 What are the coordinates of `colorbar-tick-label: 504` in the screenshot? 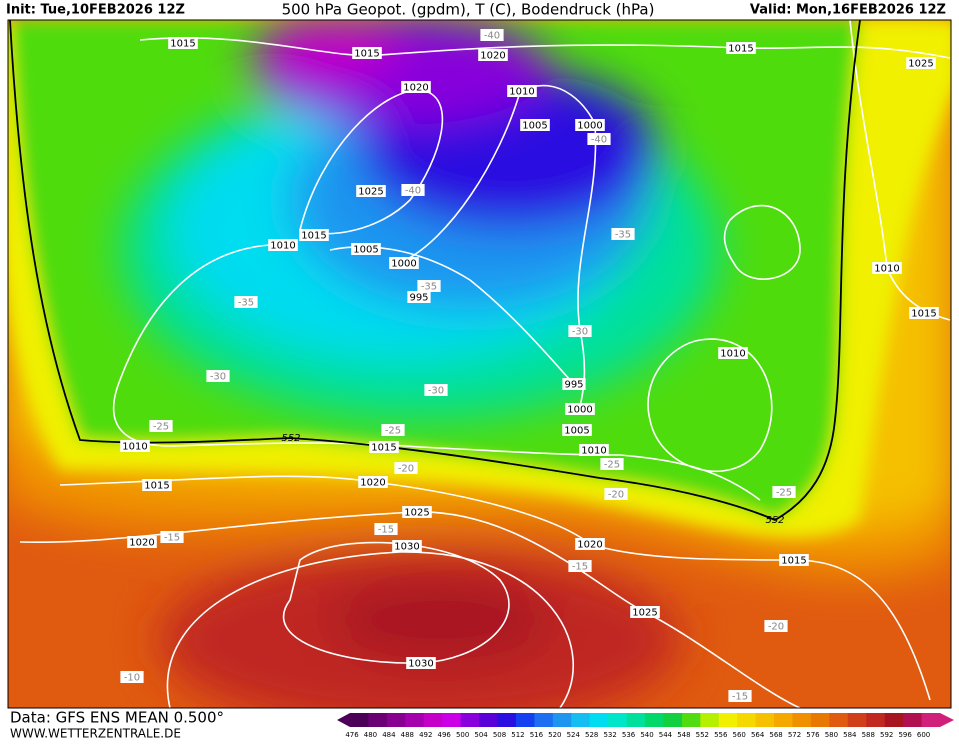 It's located at (481, 735).